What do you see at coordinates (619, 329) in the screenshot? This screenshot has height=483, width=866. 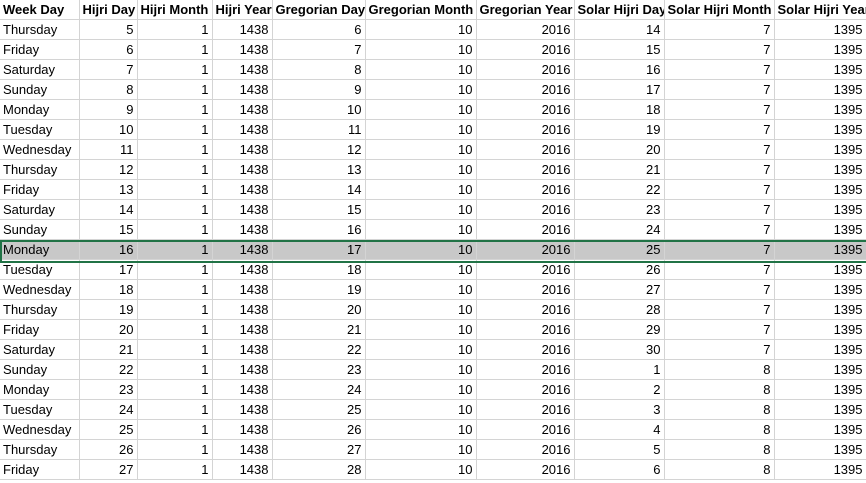 I see `cell-solar-hijri-day: 29` at bounding box center [619, 329].